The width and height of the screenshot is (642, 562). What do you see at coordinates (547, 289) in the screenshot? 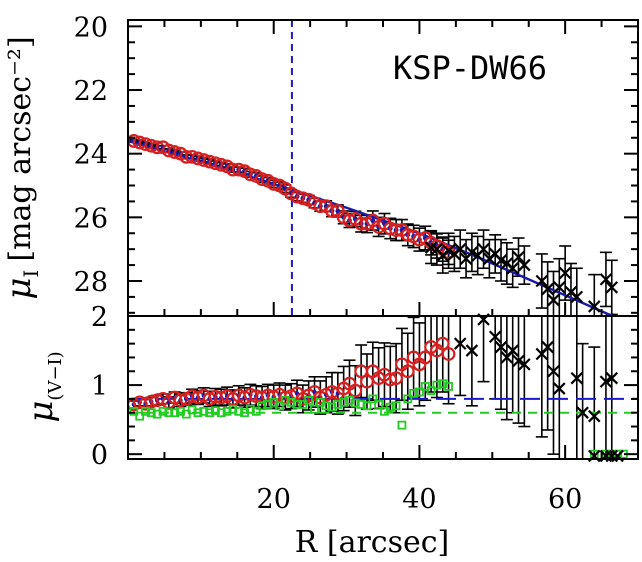
I see `top-point-cross-18-stroke-b` at bounding box center [547, 289].